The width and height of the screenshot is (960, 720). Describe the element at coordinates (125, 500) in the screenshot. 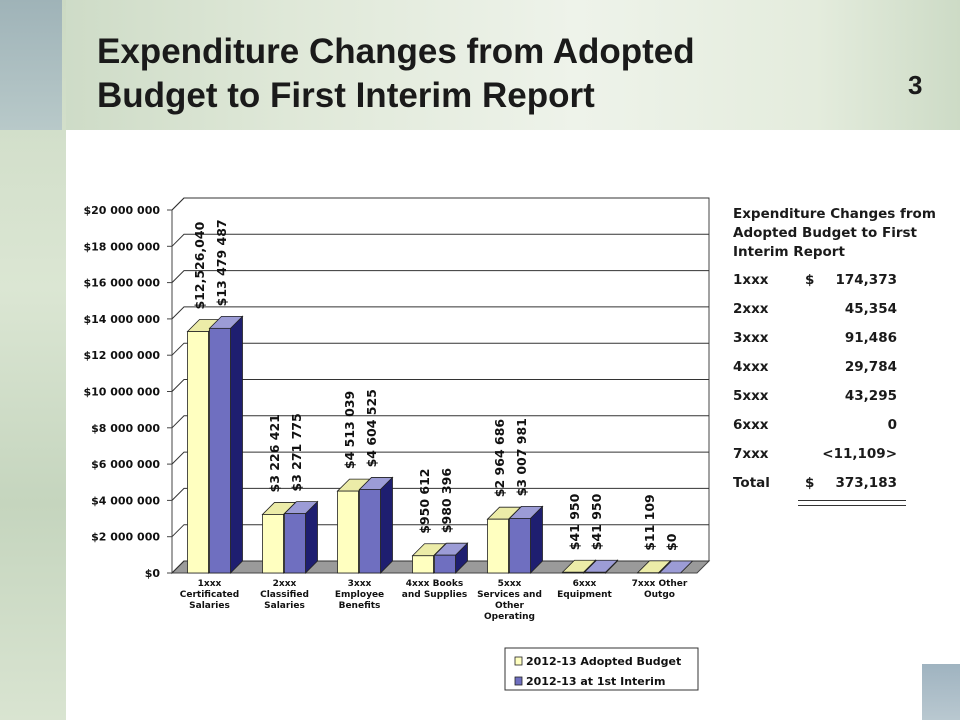

I see `y-tick-label: $4 000 000` at that location.